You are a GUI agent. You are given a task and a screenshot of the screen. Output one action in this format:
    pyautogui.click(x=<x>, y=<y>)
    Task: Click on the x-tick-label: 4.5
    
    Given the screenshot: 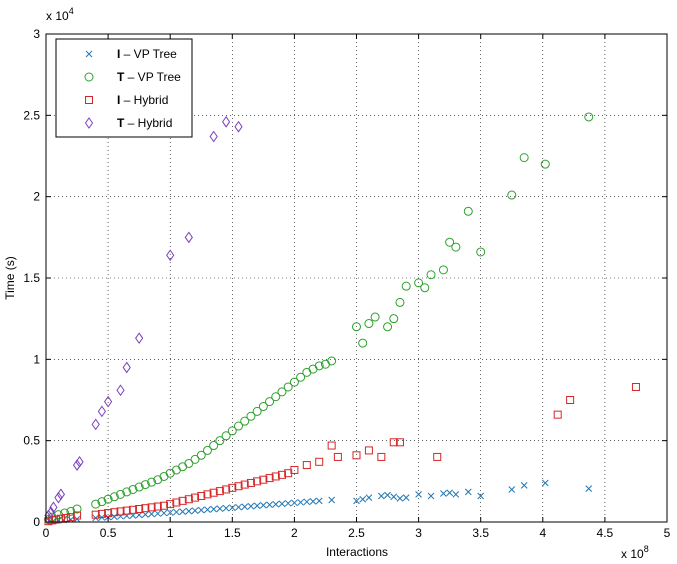 What is the action you would take?
    pyautogui.click(x=605, y=533)
    